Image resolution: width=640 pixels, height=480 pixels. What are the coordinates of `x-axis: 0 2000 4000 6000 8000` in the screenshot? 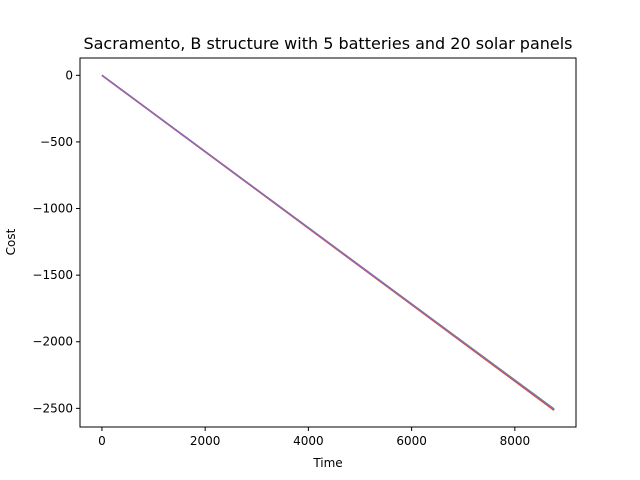 It's located at (314, 437).